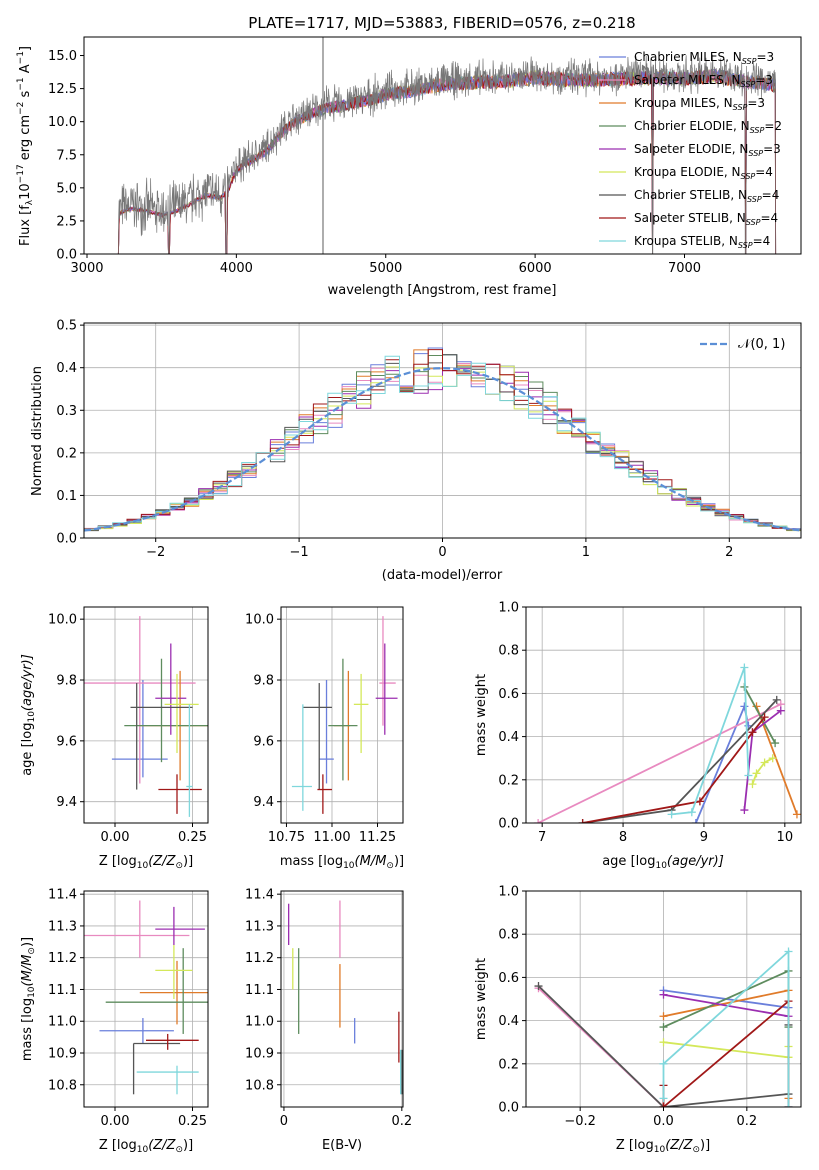  What do you see at coordinates (299, 552) in the screenshot?
I see `x-tick-label: −1` at bounding box center [299, 552].